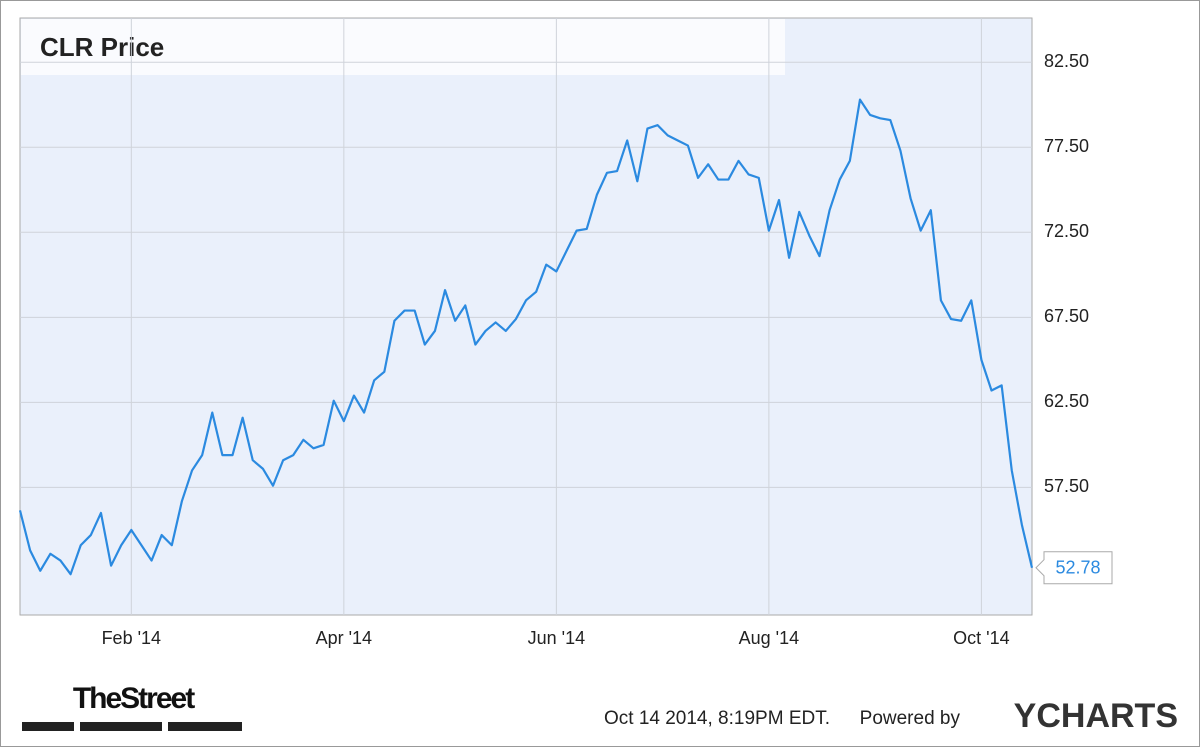  Describe the element at coordinates (981, 638) in the screenshot. I see `x-tick-label: Oct '14` at that location.